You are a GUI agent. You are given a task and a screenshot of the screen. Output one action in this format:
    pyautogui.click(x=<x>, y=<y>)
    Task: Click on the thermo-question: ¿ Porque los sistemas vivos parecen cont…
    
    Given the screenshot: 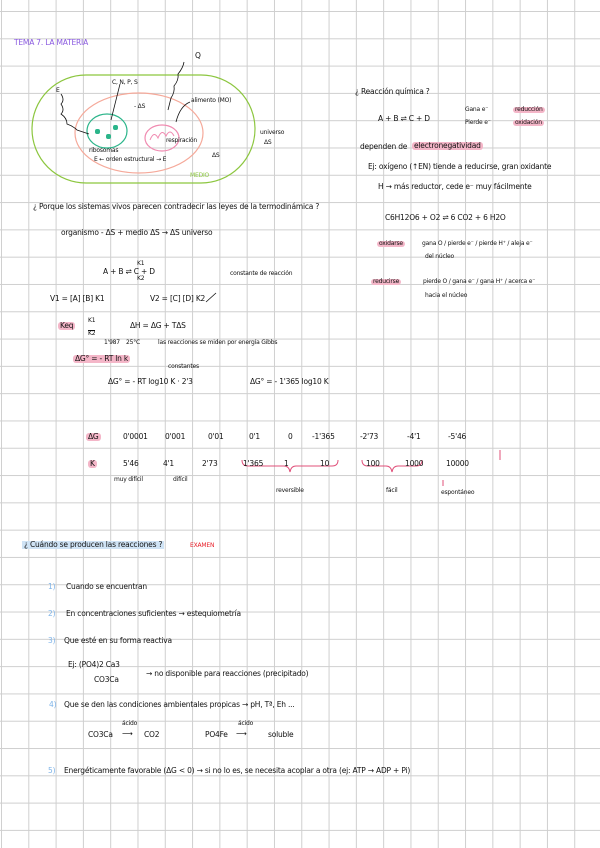 What is the action you would take?
    pyautogui.click(x=176, y=206)
    